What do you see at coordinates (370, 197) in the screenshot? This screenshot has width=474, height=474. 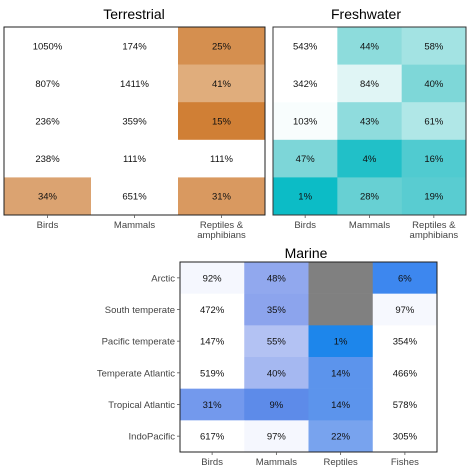 I see `freshwater-cell-label: 28%` at bounding box center [370, 197].